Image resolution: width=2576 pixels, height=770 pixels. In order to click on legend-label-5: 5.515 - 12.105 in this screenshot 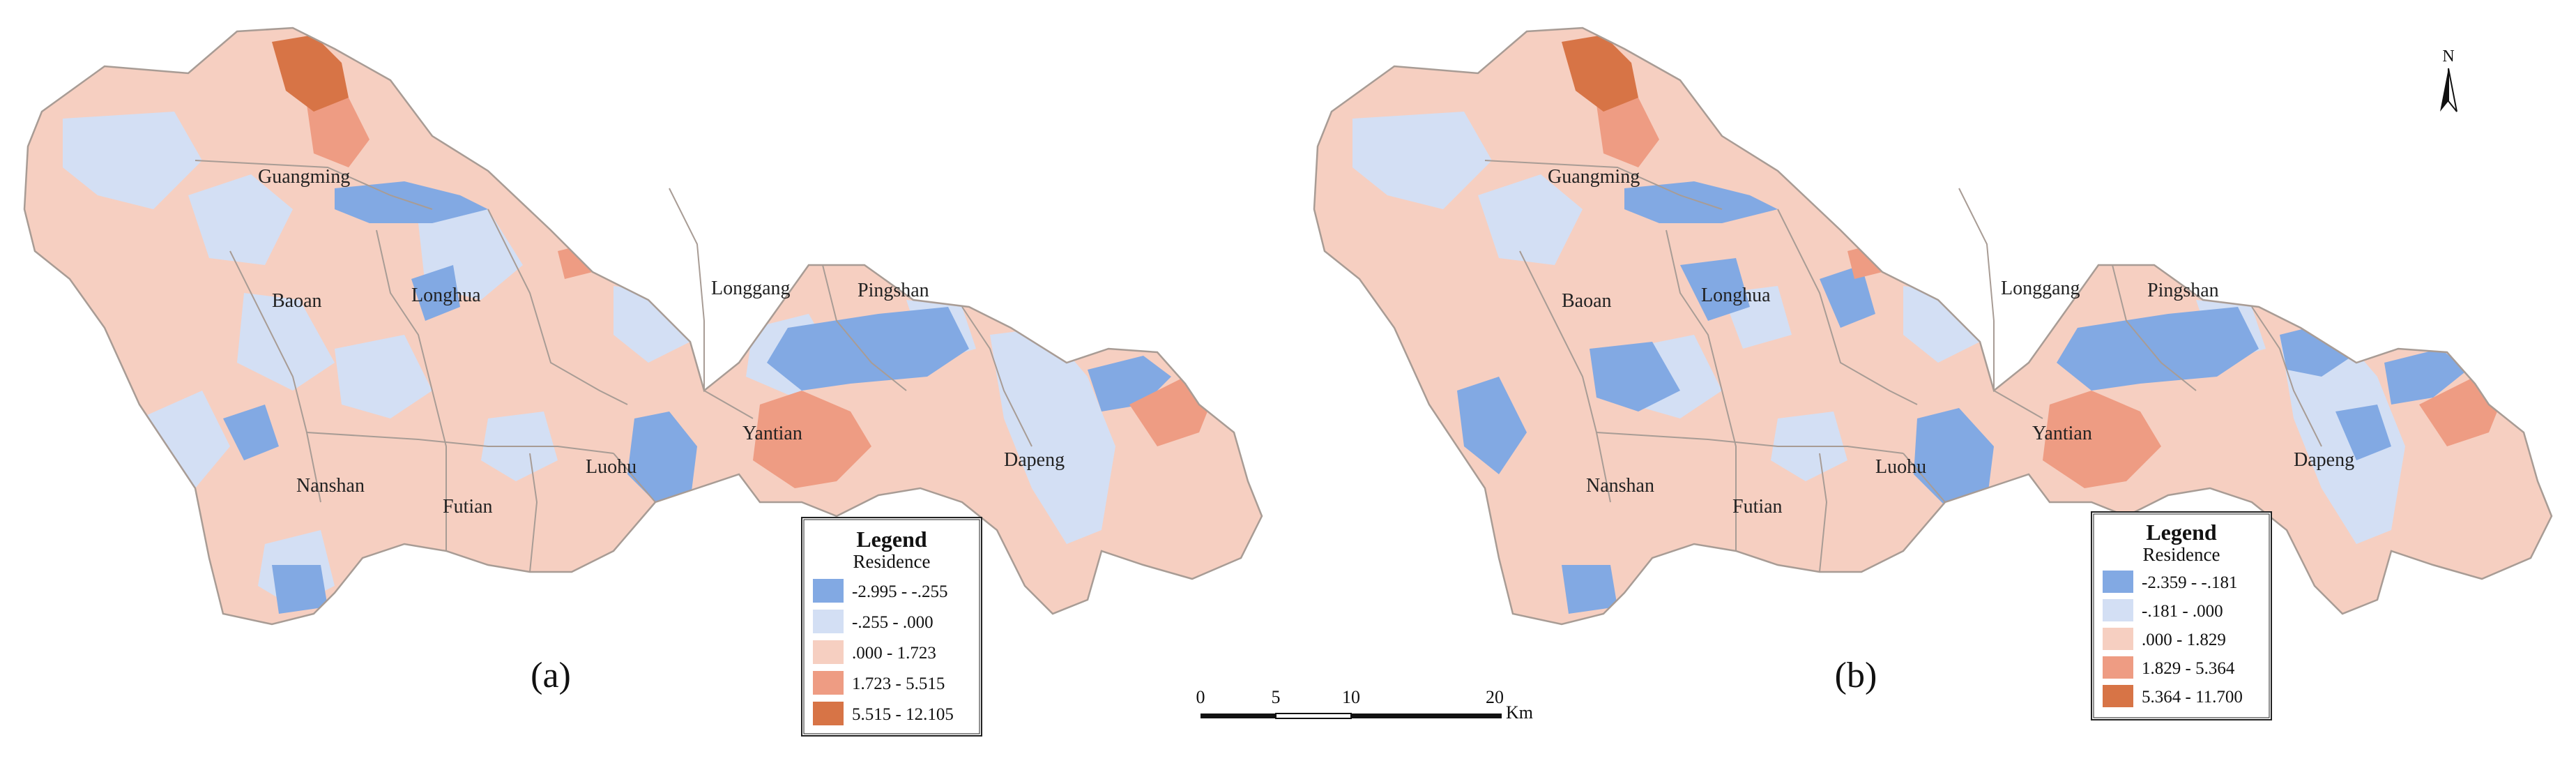, I will do `click(903, 714)`.